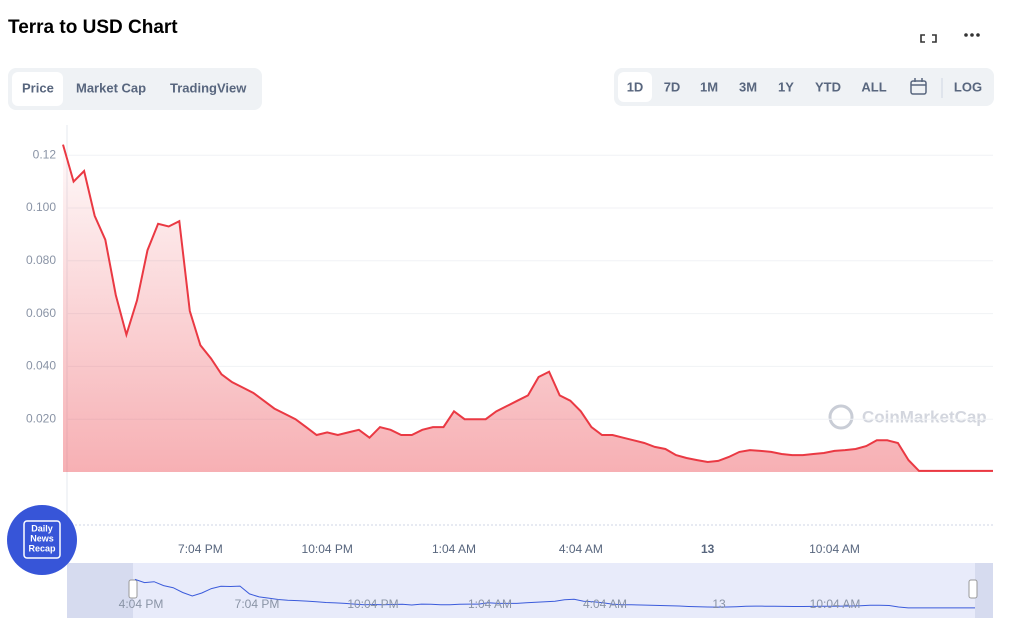 Image resolution: width=1027 pixels, height=633 pixels. Describe the element at coordinates (968, 86) in the screenshot. I see `log-button: LOG` at that location.